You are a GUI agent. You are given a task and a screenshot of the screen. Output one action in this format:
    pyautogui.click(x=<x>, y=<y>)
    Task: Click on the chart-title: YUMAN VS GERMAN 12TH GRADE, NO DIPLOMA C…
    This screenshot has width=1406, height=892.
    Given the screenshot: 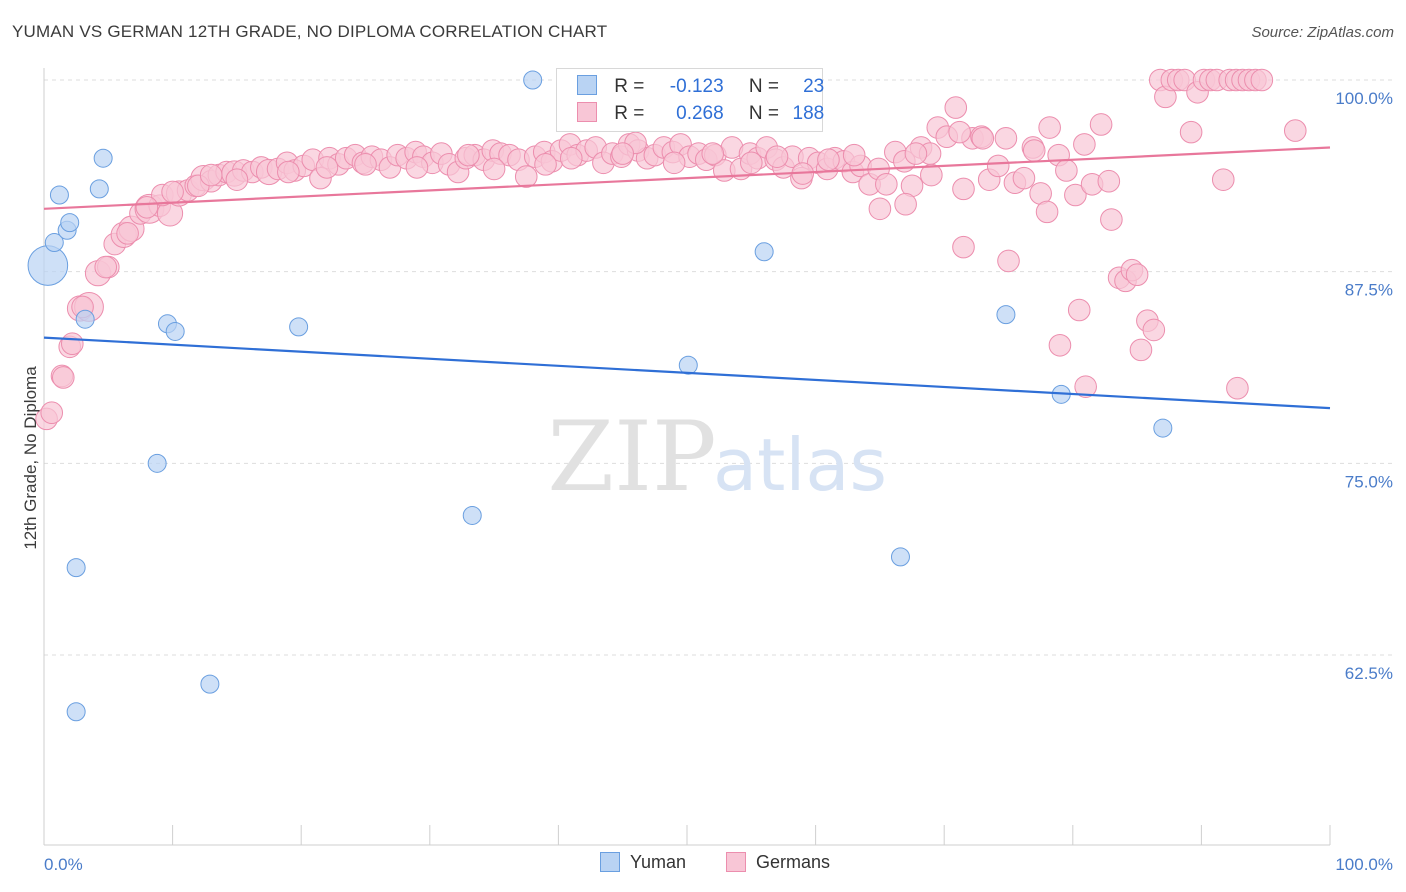 What is the action you would take?
    pyautogui.click(x=310, y=31)
    